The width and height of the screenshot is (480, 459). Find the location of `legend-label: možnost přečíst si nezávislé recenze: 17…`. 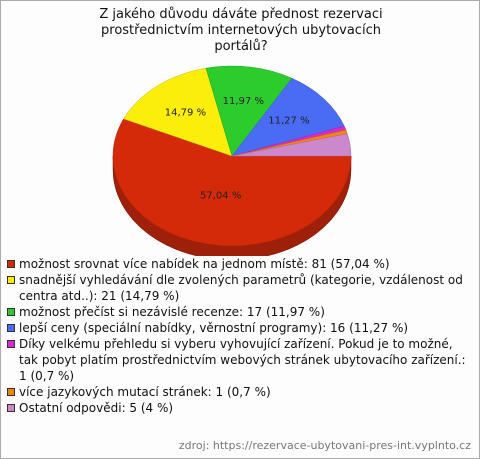

legend-label: možnost přečíst si nezávislé recenze: 17… is located at coordinates (172, 312).